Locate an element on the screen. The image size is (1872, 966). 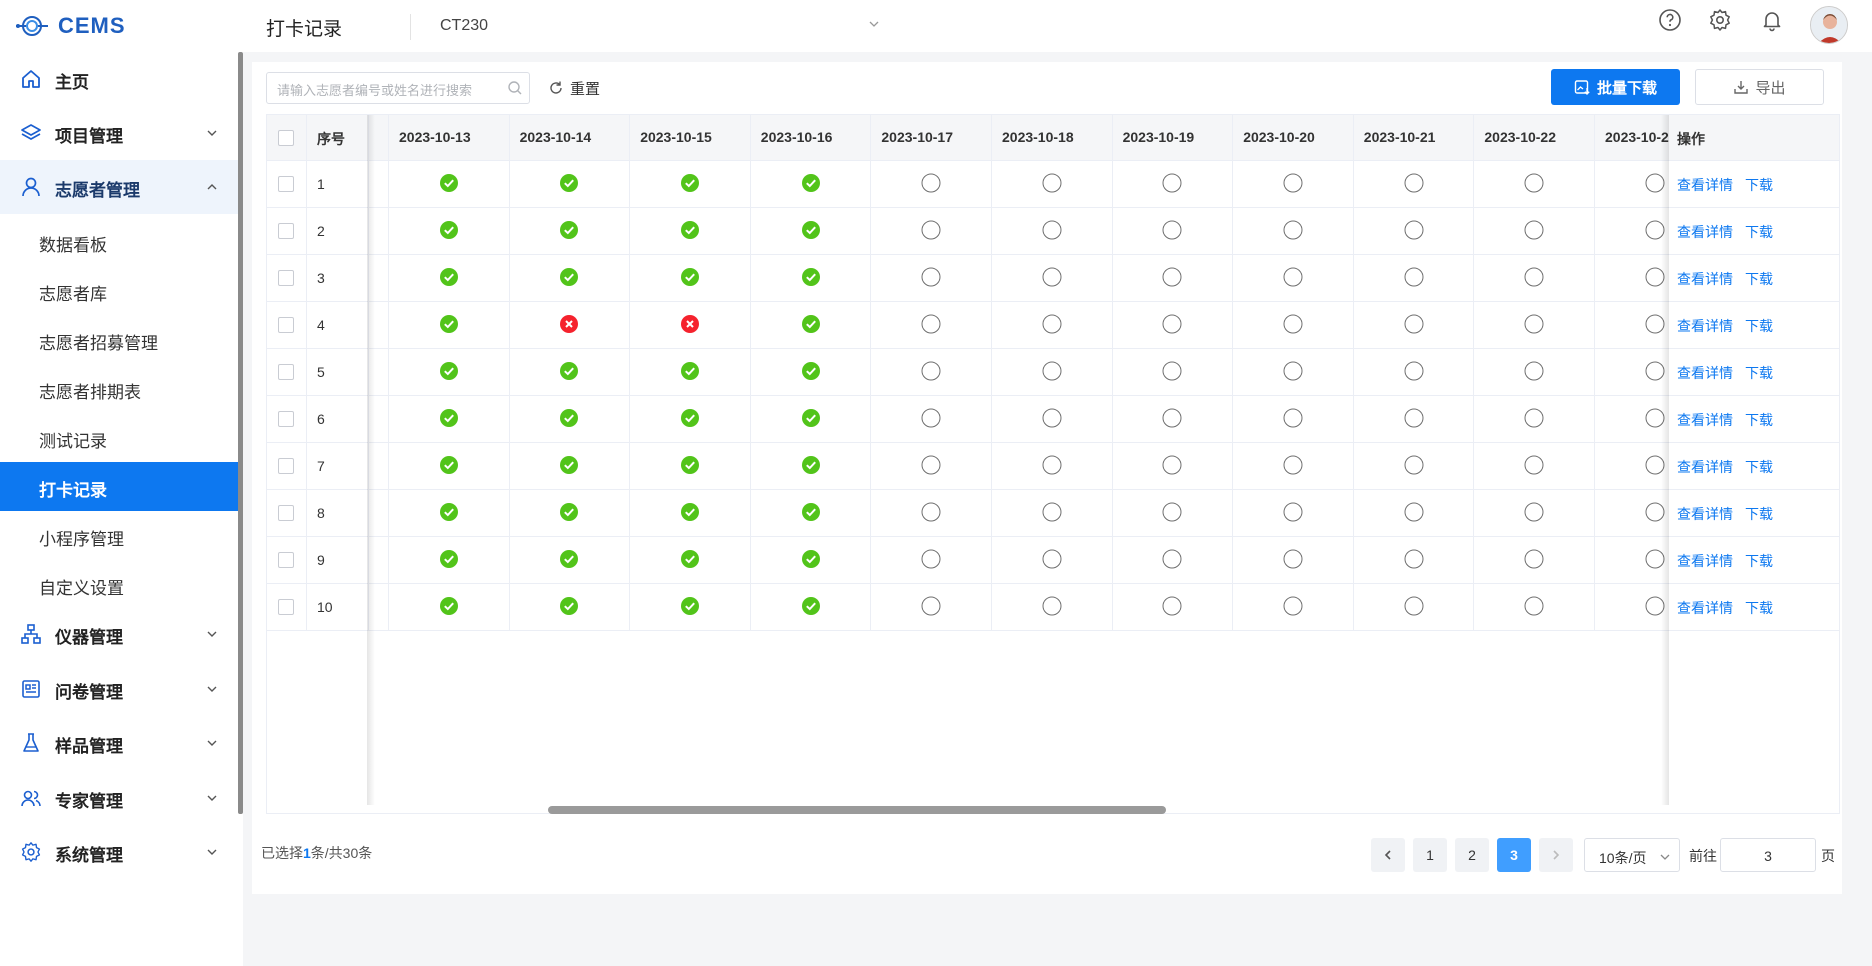
export-button: 导出 is located at coordinates (1759, 87).